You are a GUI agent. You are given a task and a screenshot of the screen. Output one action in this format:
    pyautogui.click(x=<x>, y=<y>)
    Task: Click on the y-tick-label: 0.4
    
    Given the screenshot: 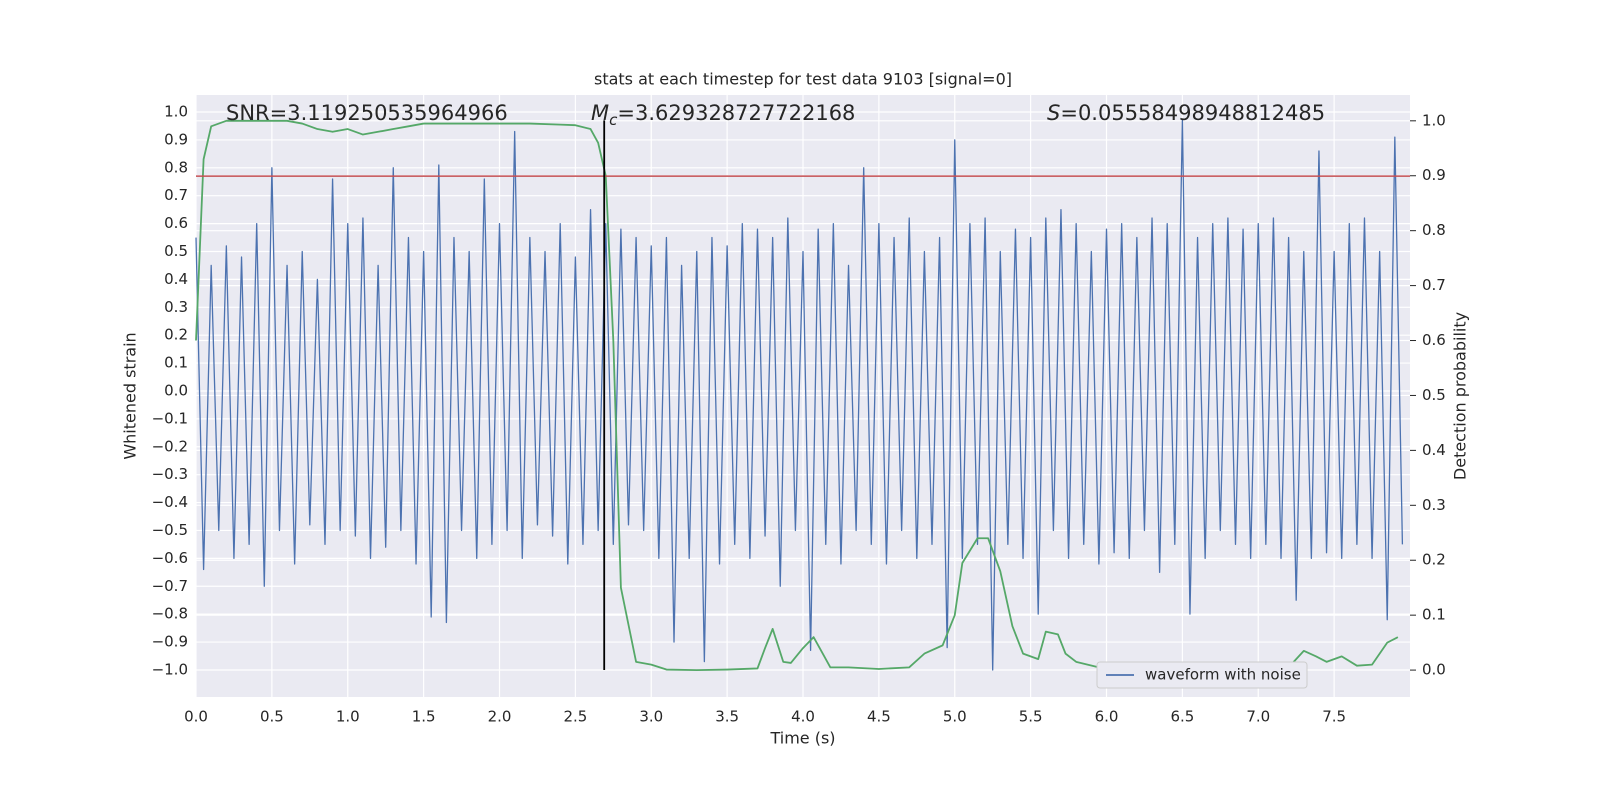 What is the action you would take?
    pyautogui.click(x=176, y=279)
    